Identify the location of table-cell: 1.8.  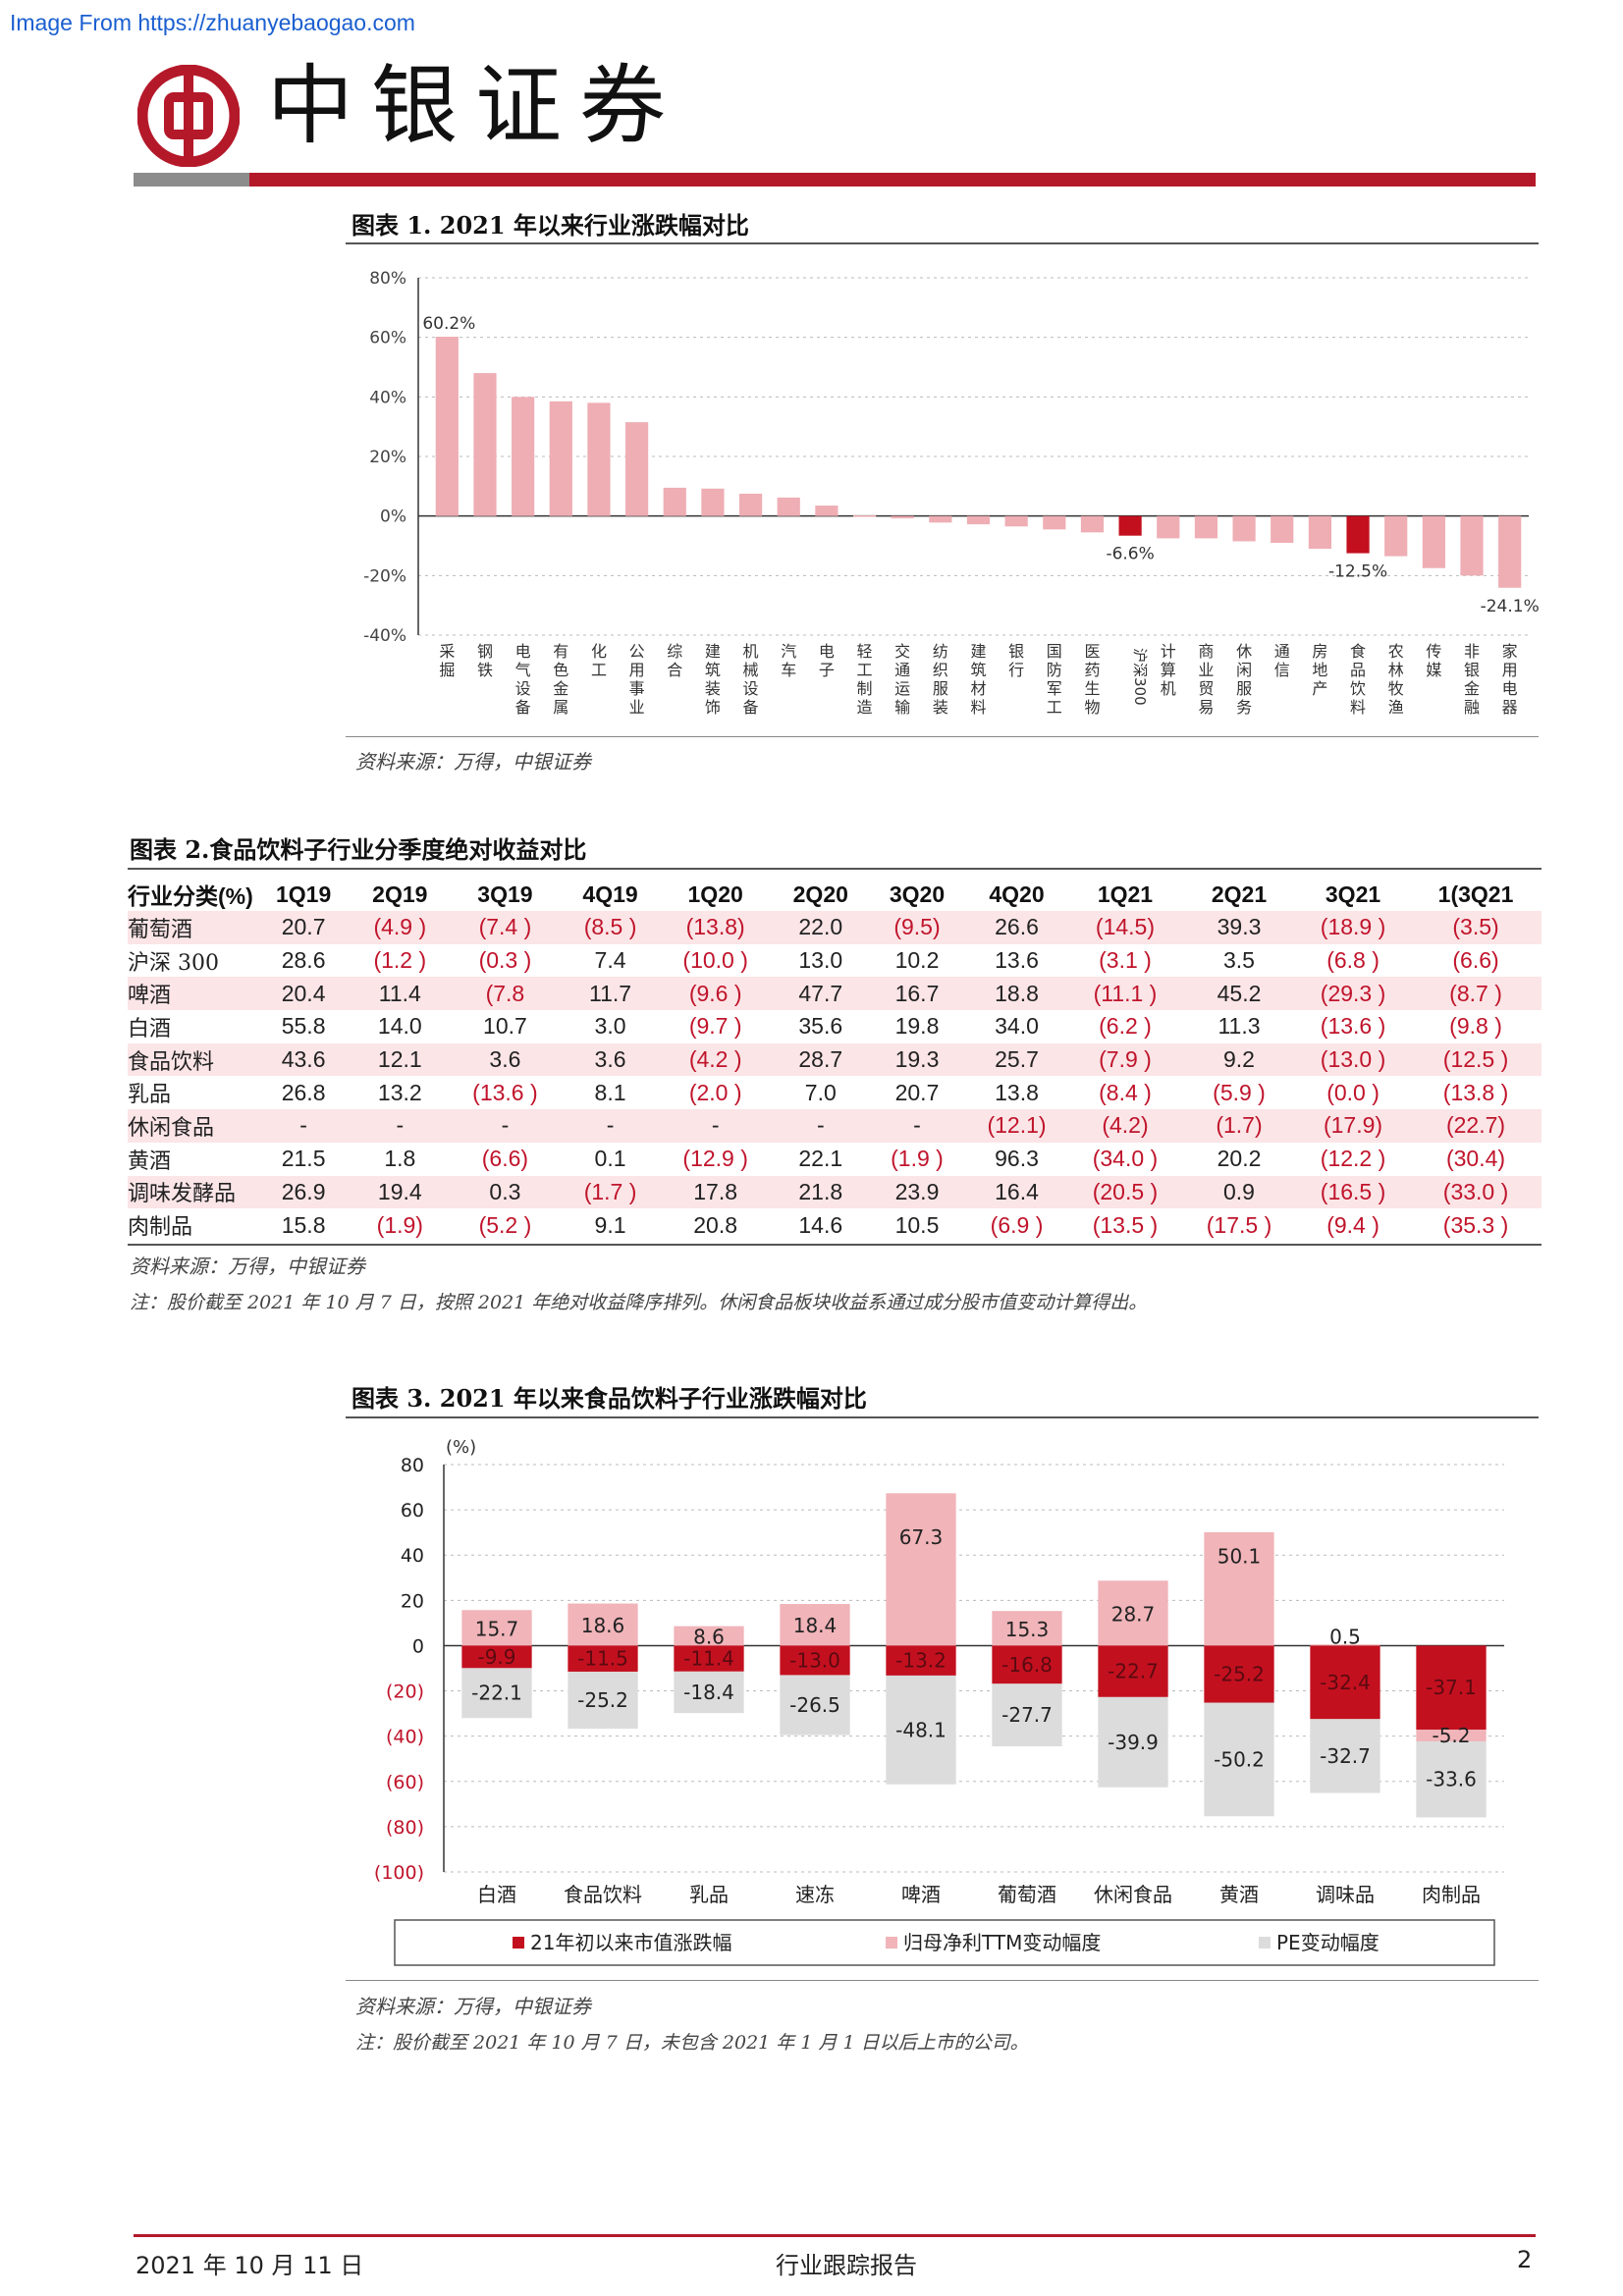
(400, 1159).